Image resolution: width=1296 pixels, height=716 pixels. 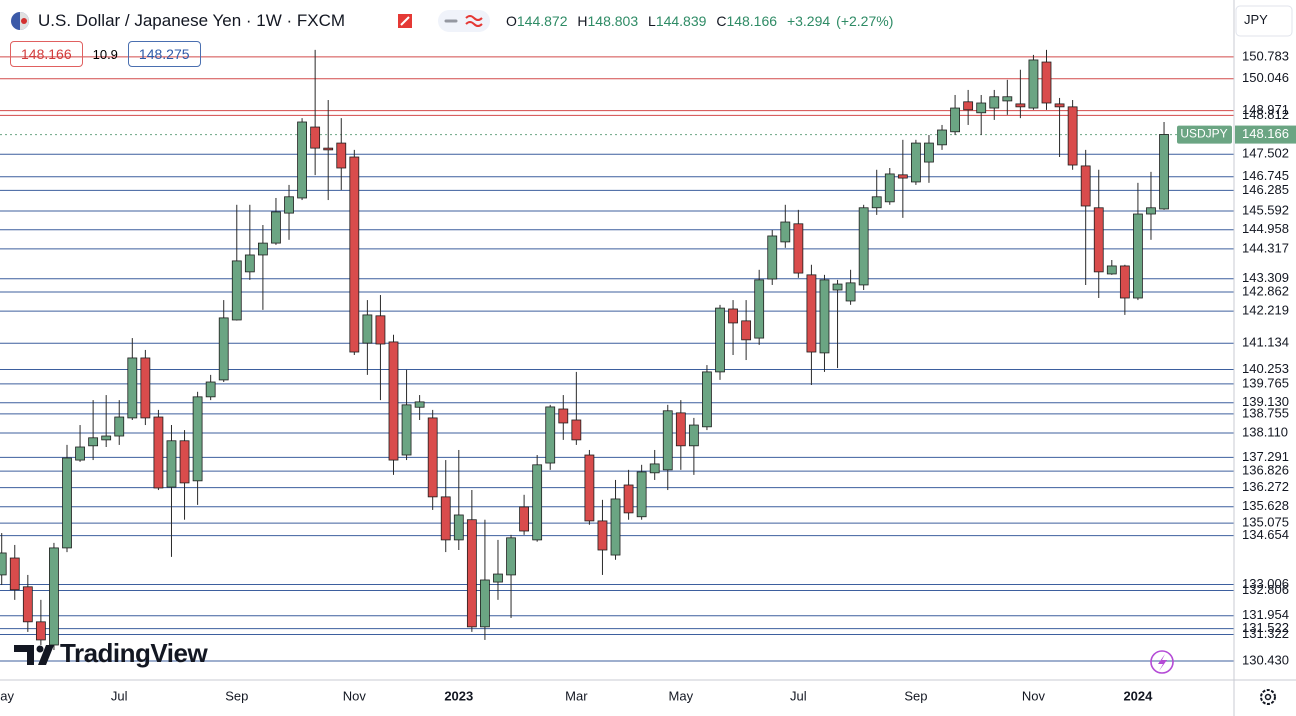 I want to click on price-tag, so click(x=1265, y=134).